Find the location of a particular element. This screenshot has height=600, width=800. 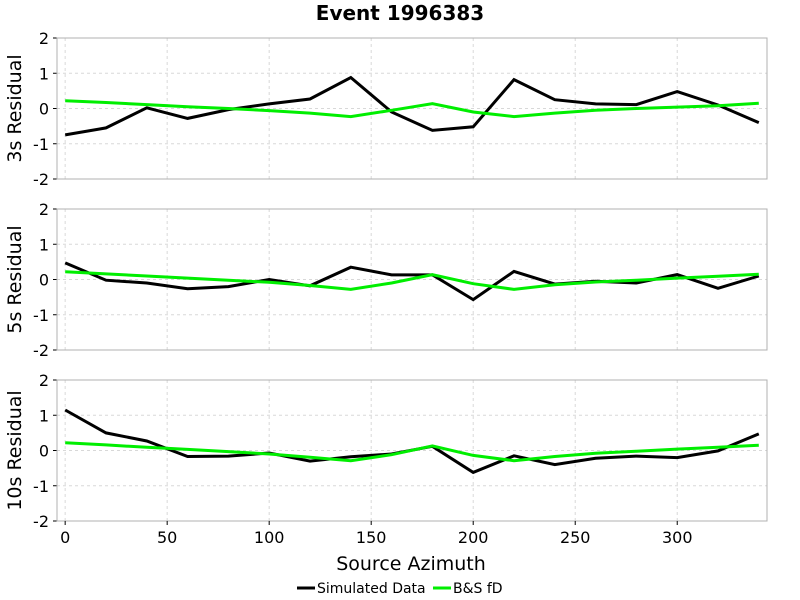

x-tick-label: 250 is located at coordinates (575, 537).